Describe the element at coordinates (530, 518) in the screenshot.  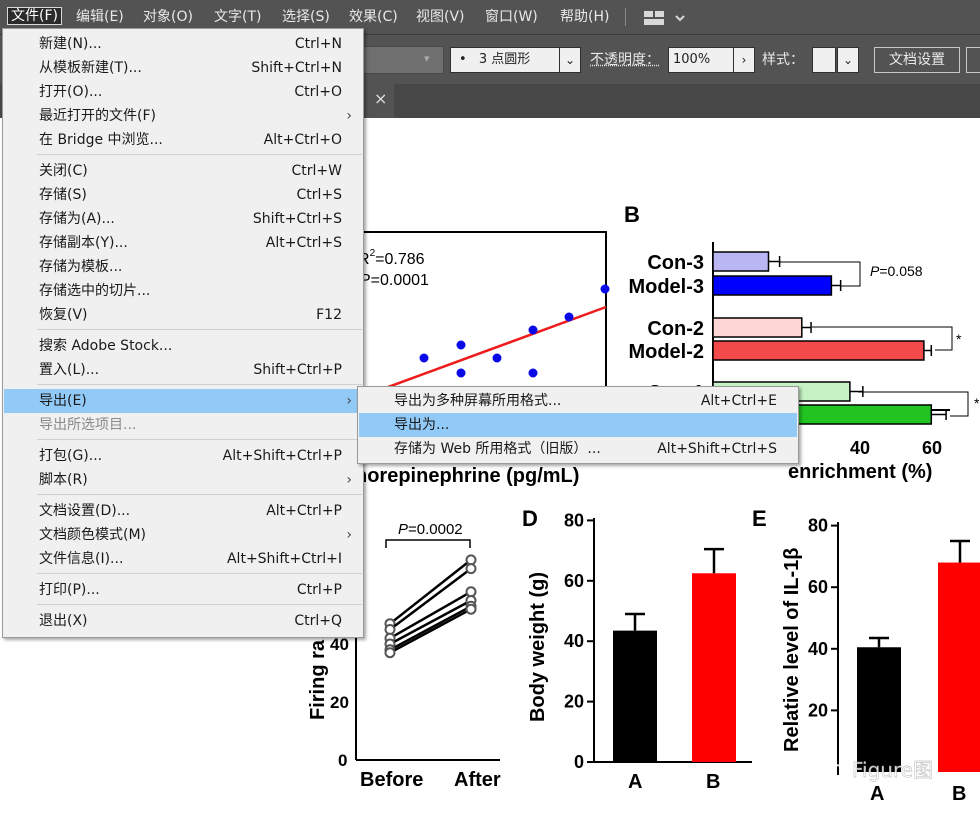
I see `panel-d-label: D` at that location.